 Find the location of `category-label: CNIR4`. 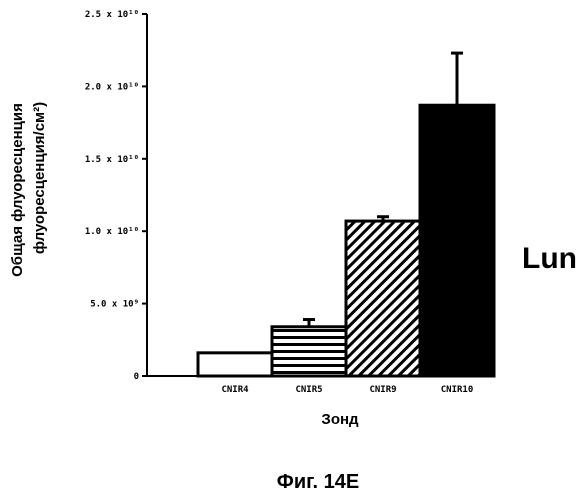

category-label: CNIR4 is located at coordinates (235, 390).